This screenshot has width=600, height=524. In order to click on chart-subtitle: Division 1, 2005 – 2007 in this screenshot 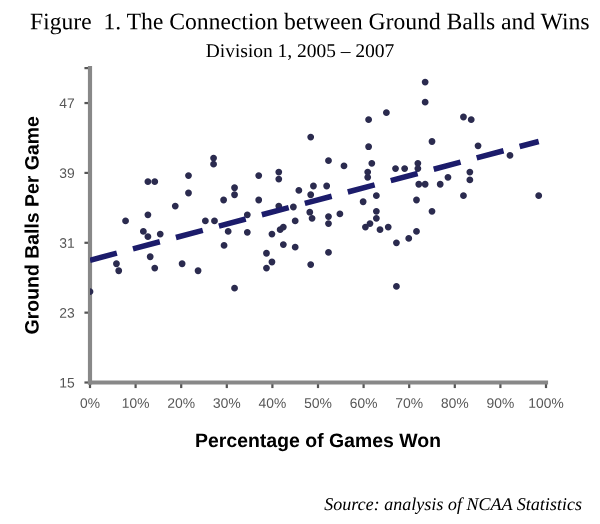, I will do `click(300, 52)`.